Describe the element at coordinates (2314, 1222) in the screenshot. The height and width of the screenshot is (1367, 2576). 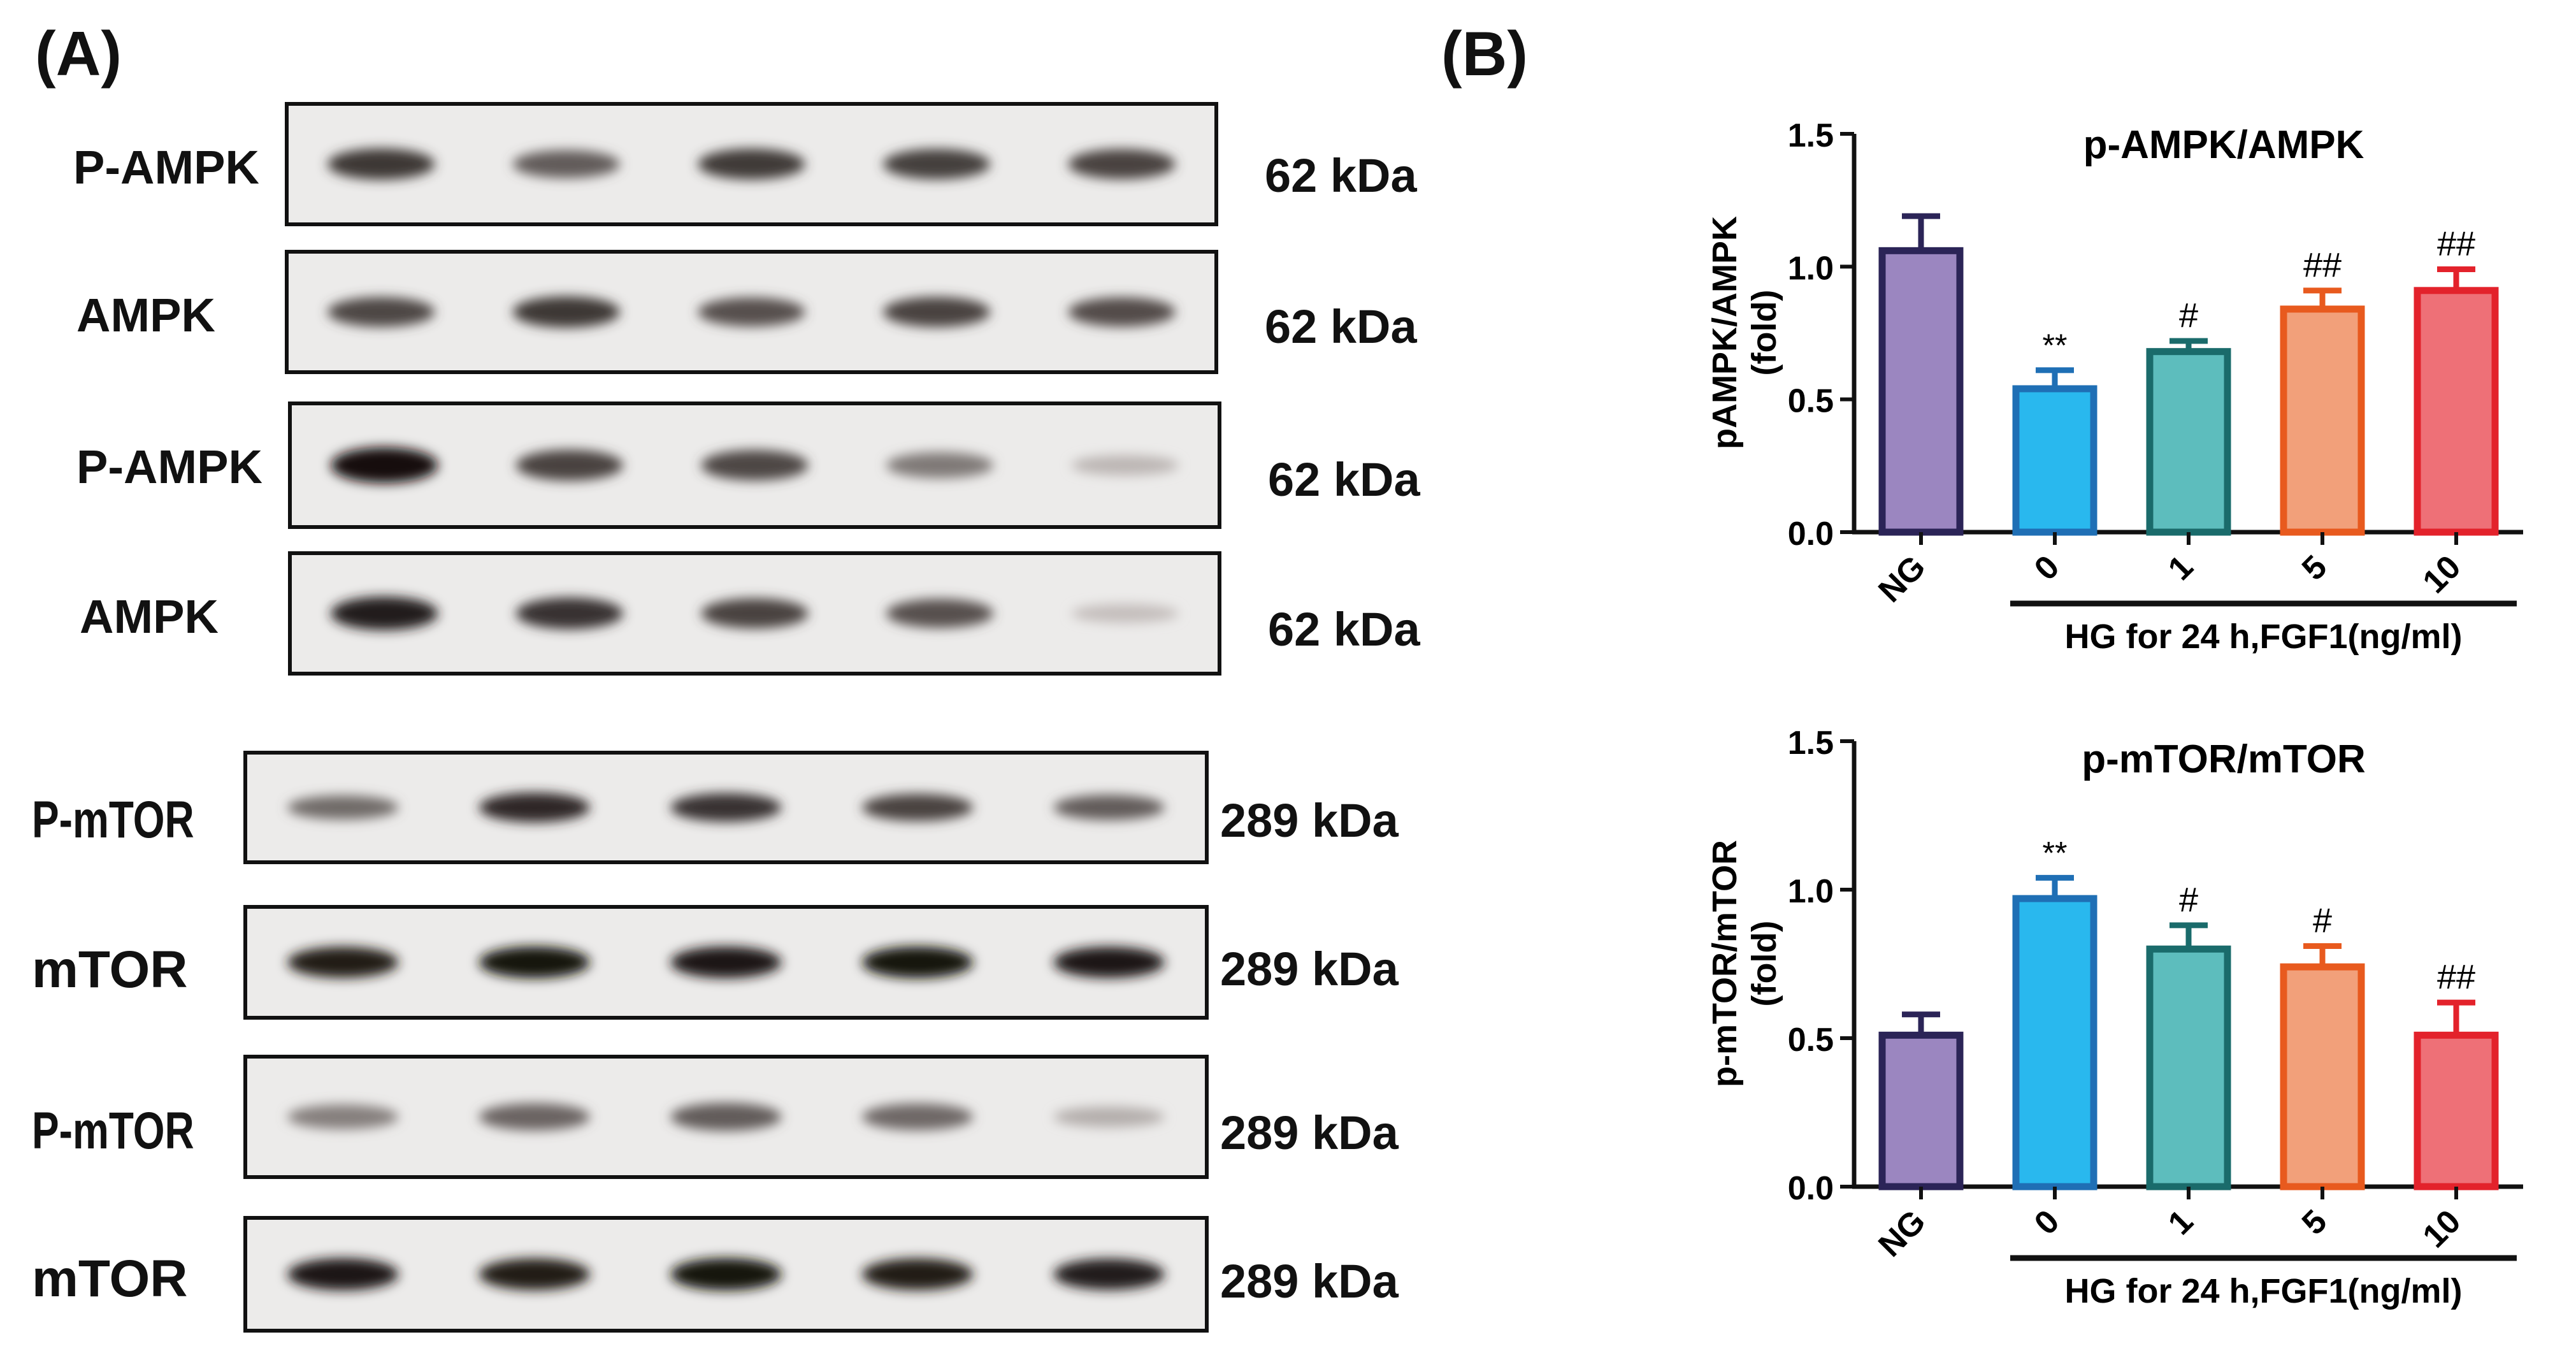
I see `x-tick-label: 5` at that location.